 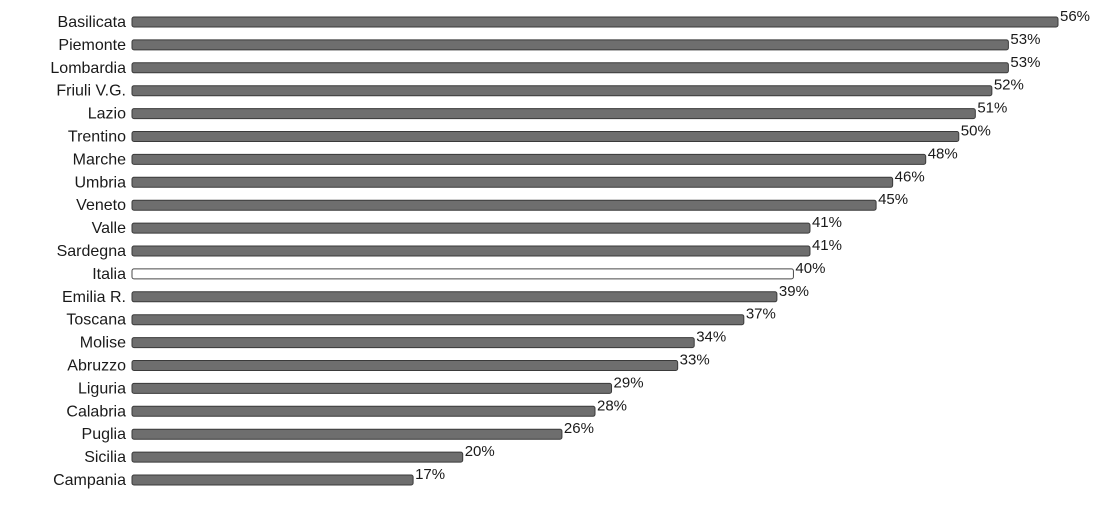 What do you see at coordinates (97, 137) in the screenshot?
I see `category-label: Trentino` at bounding box center [97, 137].